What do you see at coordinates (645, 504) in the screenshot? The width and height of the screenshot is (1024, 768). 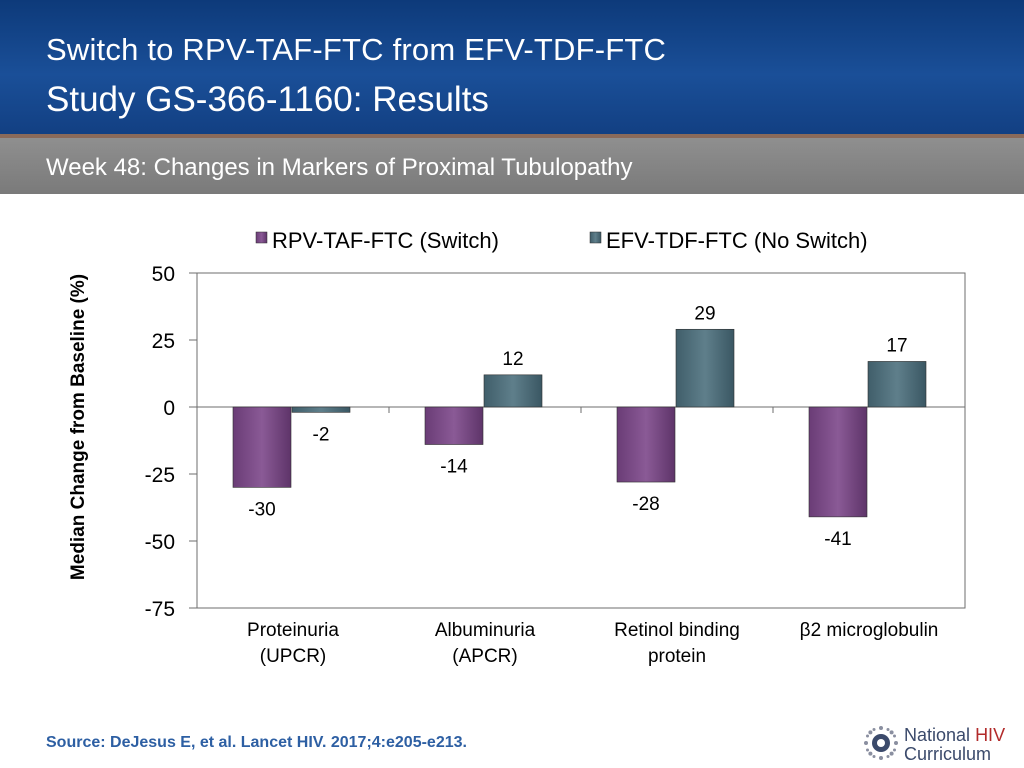 I see `data-label: -28` at bounding box center [645, 504].